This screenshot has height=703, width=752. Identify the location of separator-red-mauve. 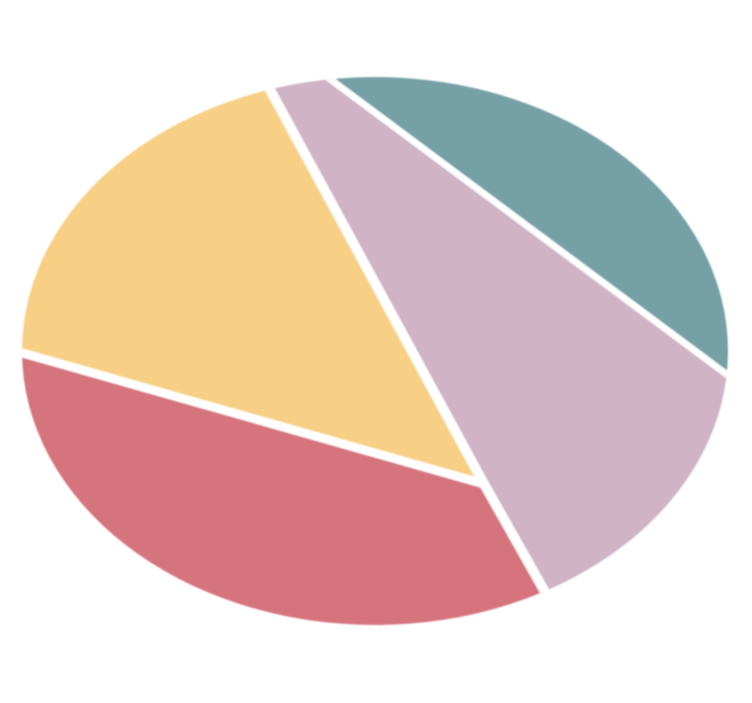
(538, 553).